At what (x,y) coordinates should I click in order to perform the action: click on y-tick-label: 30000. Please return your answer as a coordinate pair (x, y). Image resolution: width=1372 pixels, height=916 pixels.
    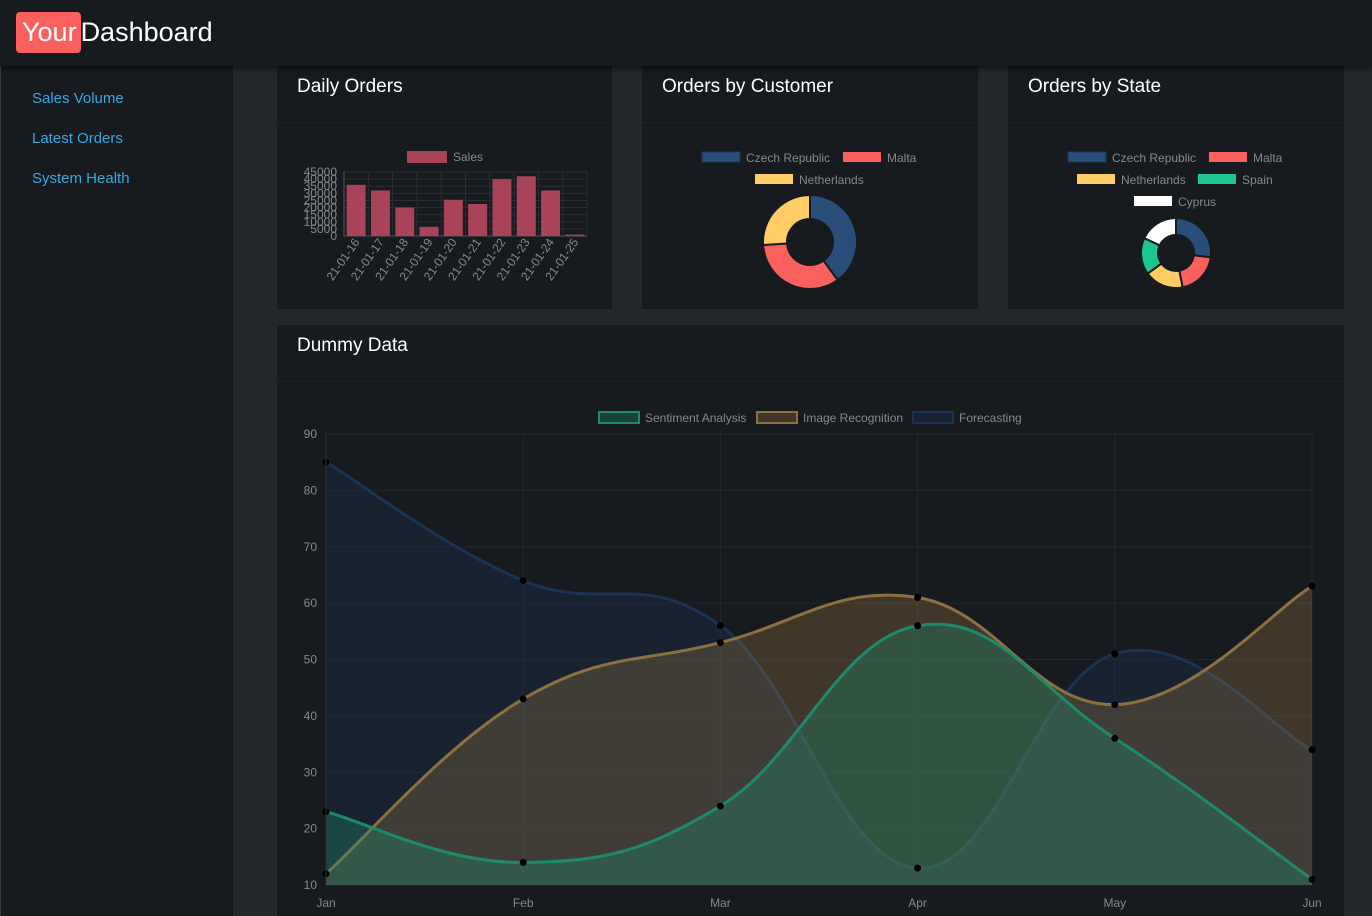
    Looking at the image, I should click on (321, 193).